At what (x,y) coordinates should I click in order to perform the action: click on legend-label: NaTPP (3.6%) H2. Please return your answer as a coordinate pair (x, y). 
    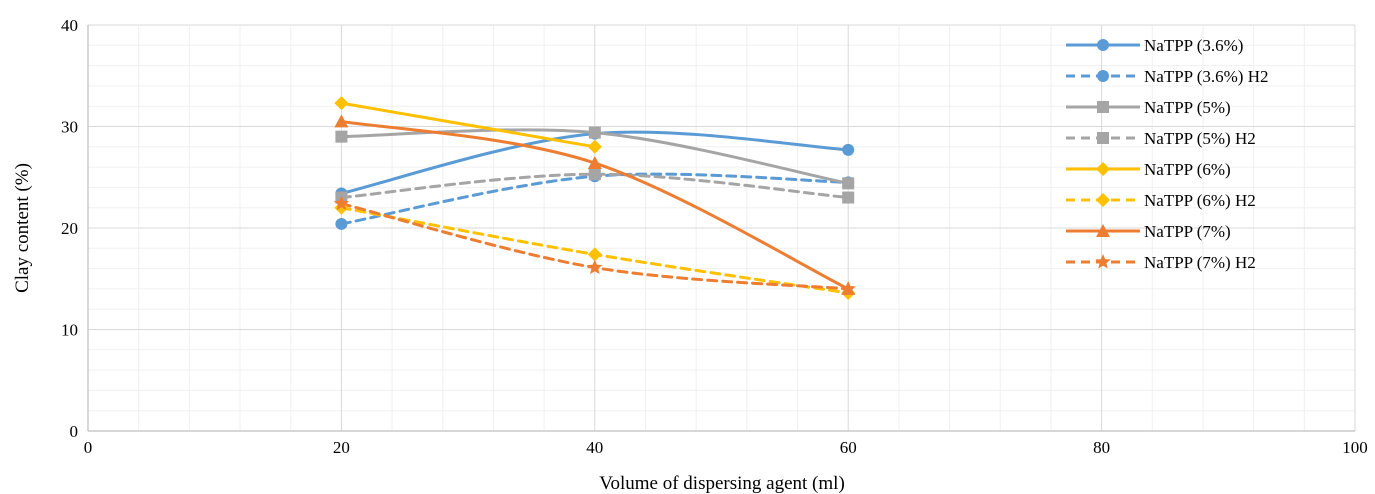
    Looking at the image, I should click on (1206, 76).